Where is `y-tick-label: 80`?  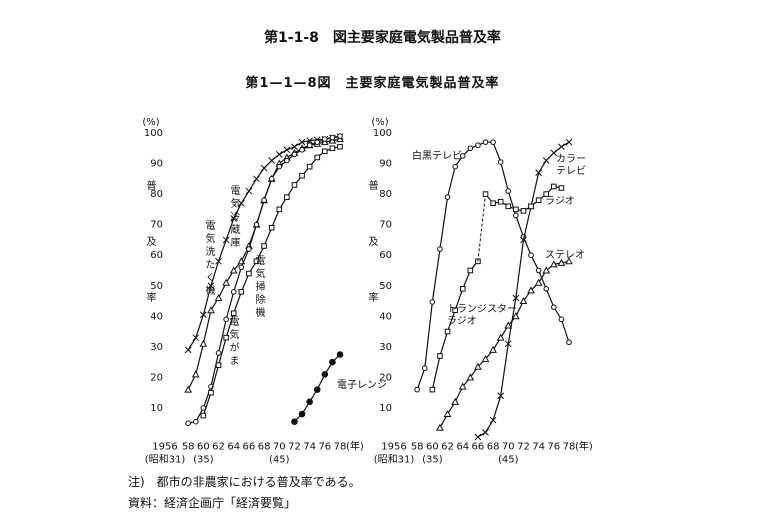
y-tick-label: 80 is located at coordinates (385, 194).